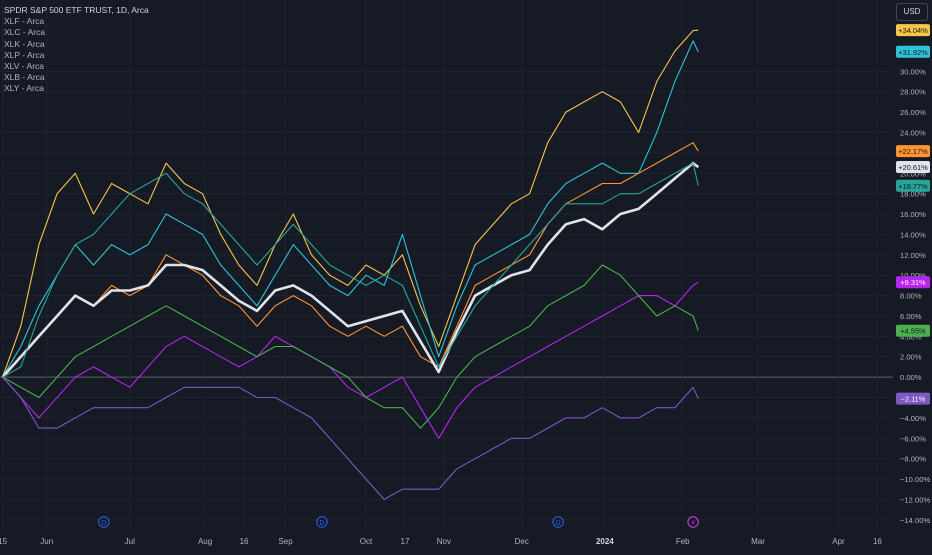 The width and height of the screenshot is (932, 555). I want to click on legend-title: SPDR S&P 500 ETF TRUST, 1D, Arca, so click(76, 10).